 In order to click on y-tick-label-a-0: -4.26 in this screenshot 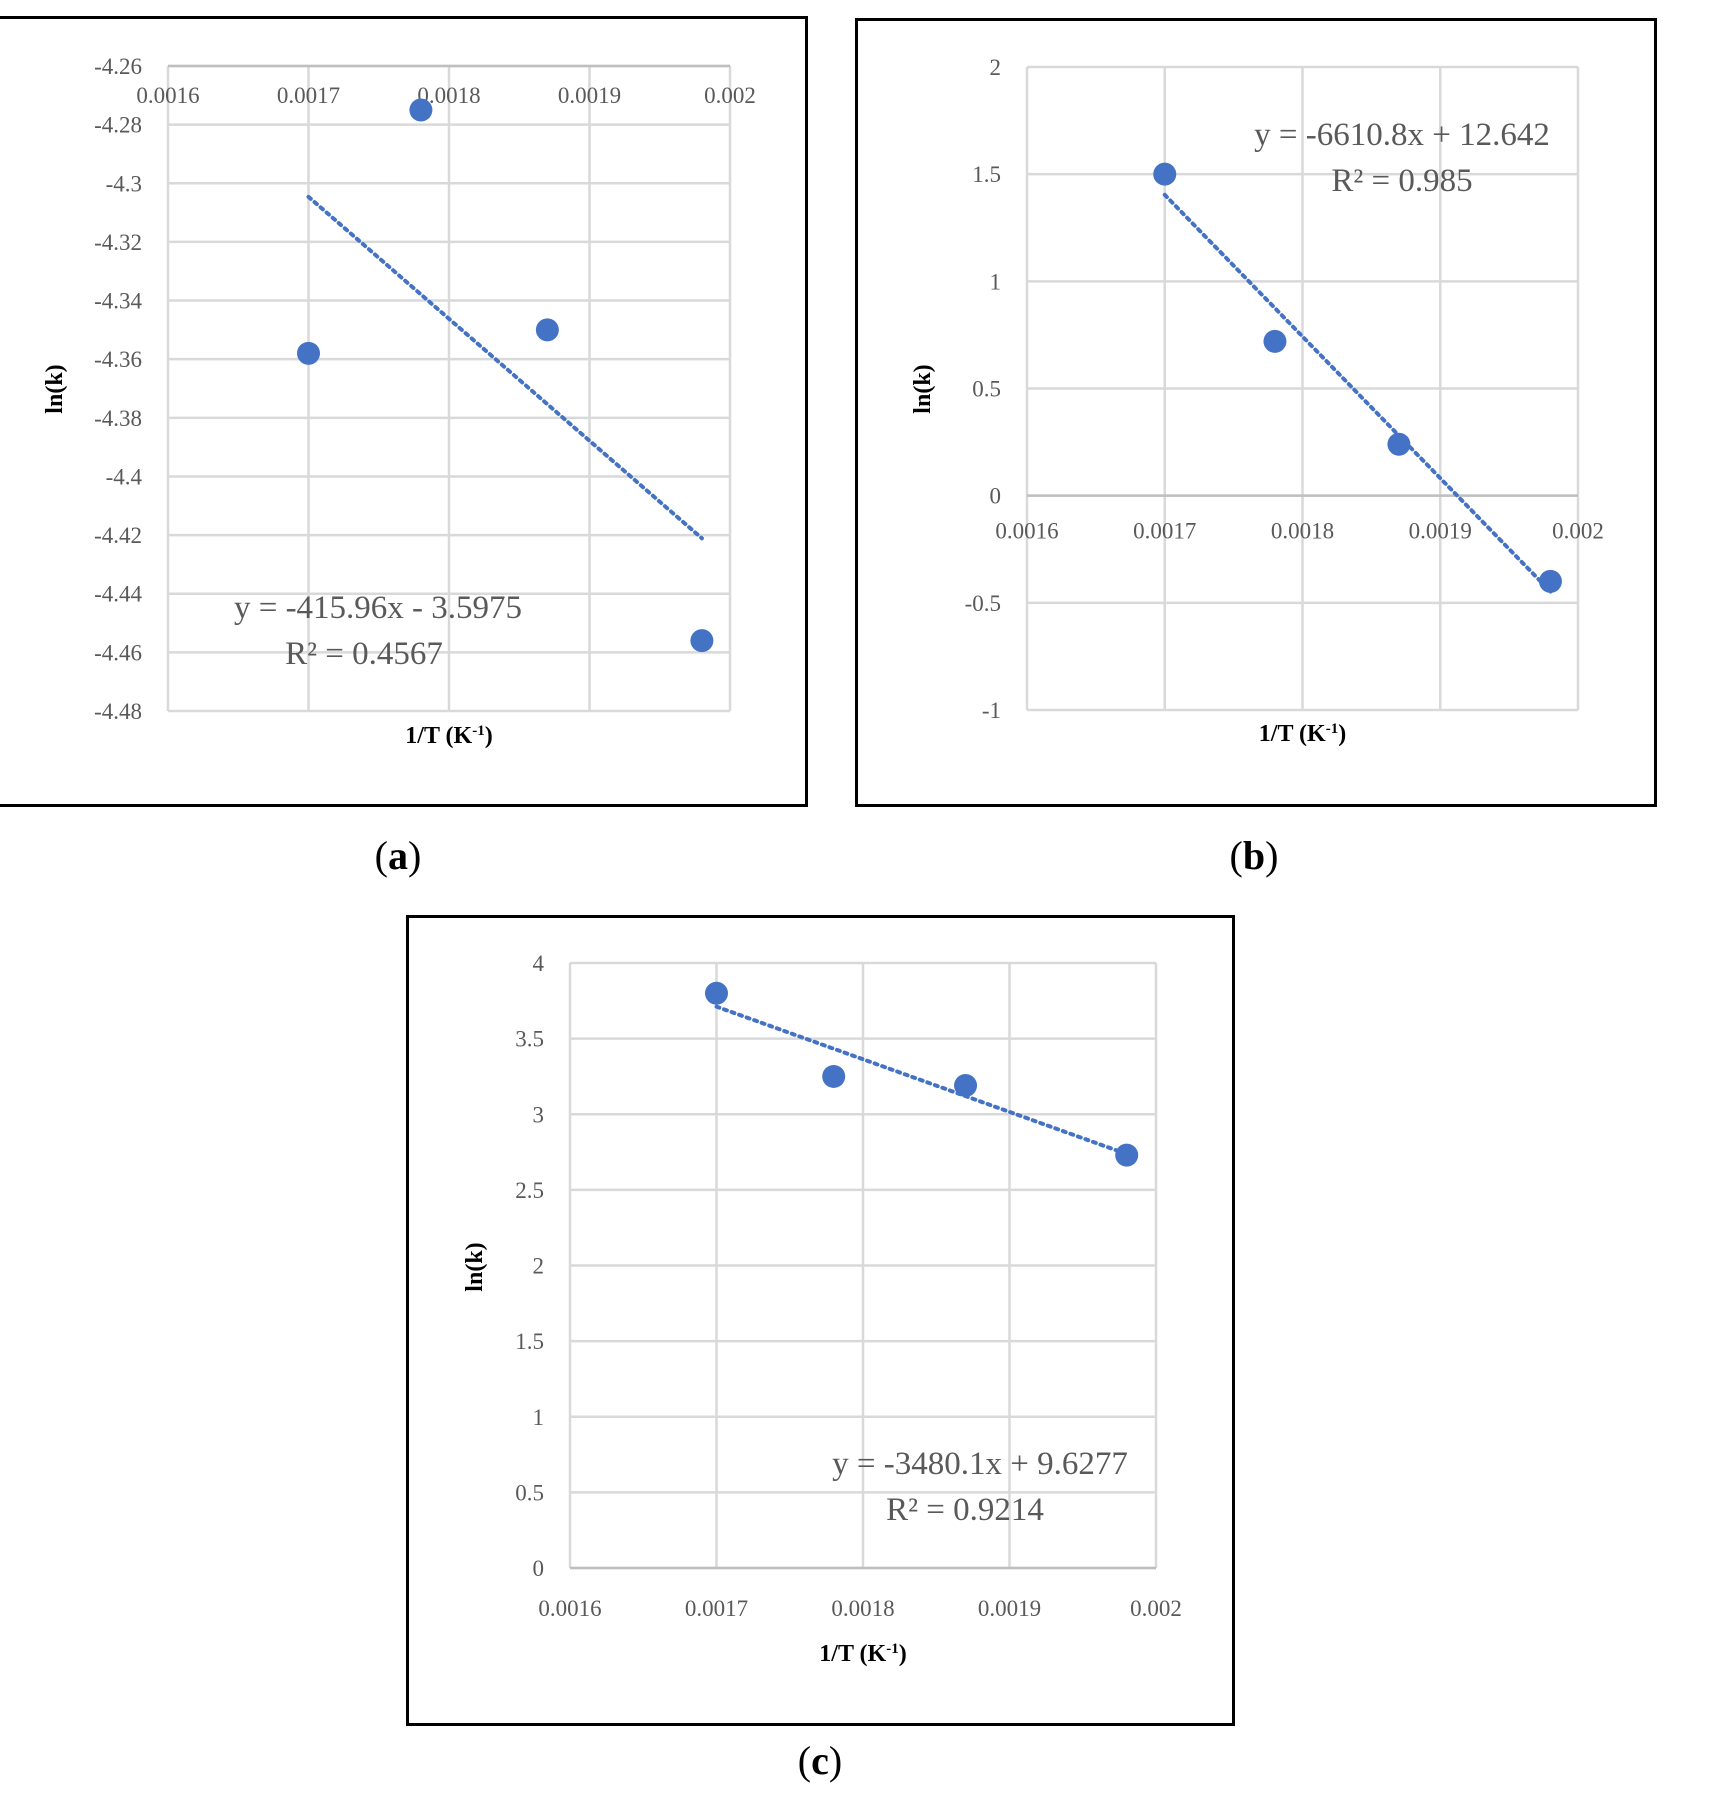, I will do `click(118, 66)`.